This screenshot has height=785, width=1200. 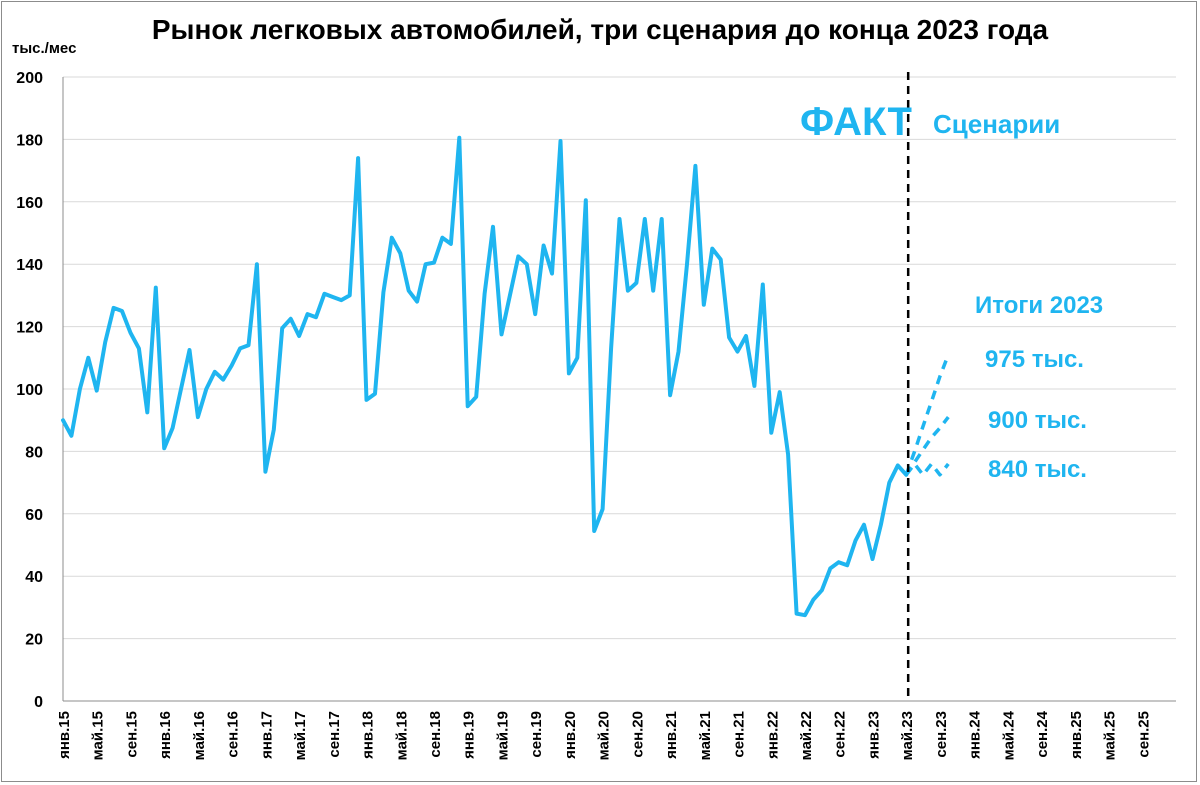 I want to click on x-tick-13: май.19, so click(x=502, y=735).